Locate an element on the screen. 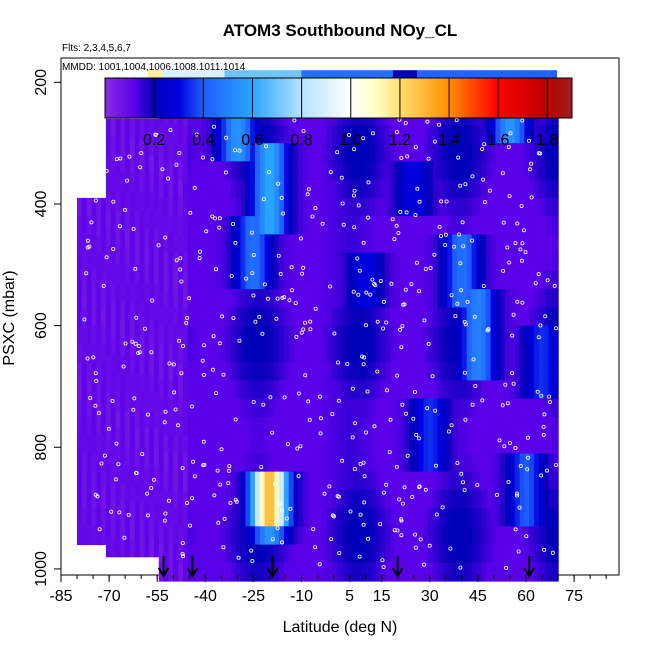 This screenshot has width=650, height=650. y-tick-label: 800 is located at coordinates (41, 447).